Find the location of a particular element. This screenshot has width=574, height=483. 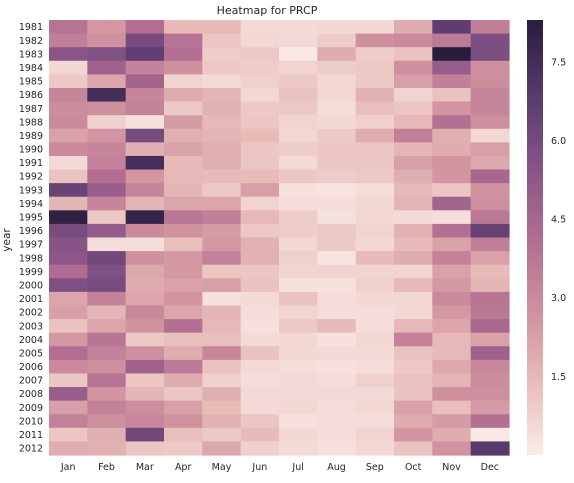

x-tick-label: Sep is located at coordinates (375, 467).